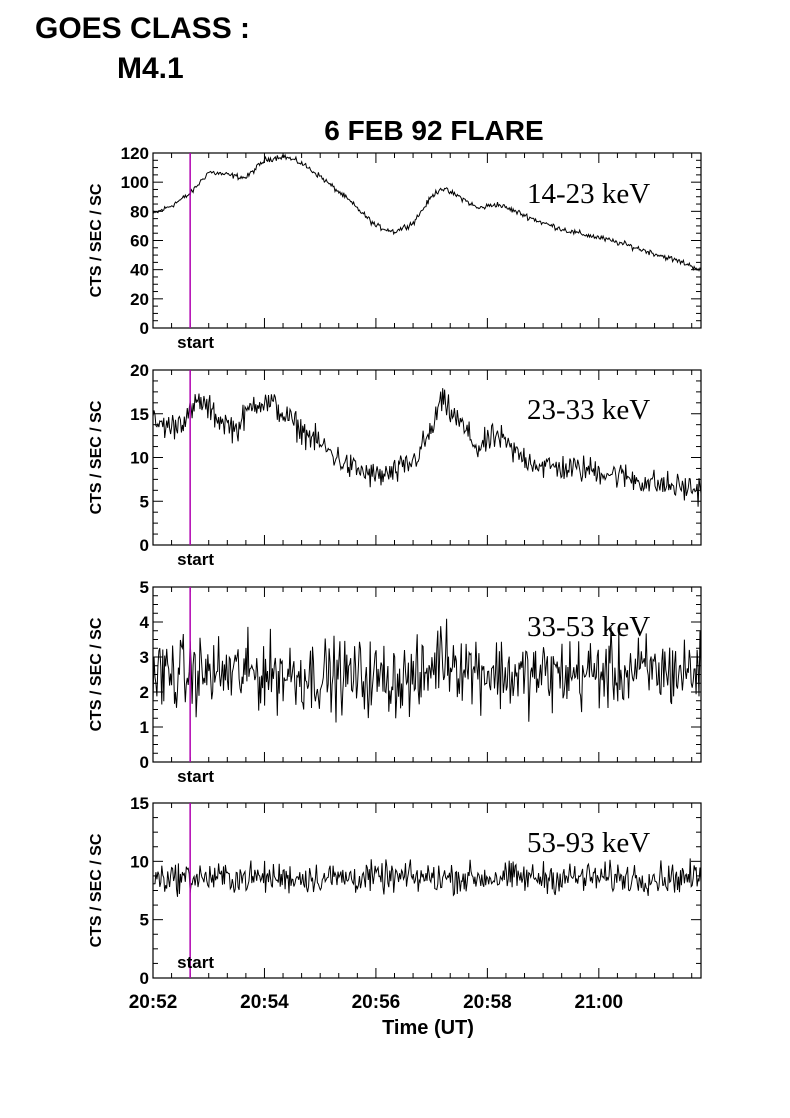 This screenshot has height=1118, width=790. Describe the element at coordinates (143, 28) in the screenshot. I see `goes-class-label: GOES CLASS :` at that location.